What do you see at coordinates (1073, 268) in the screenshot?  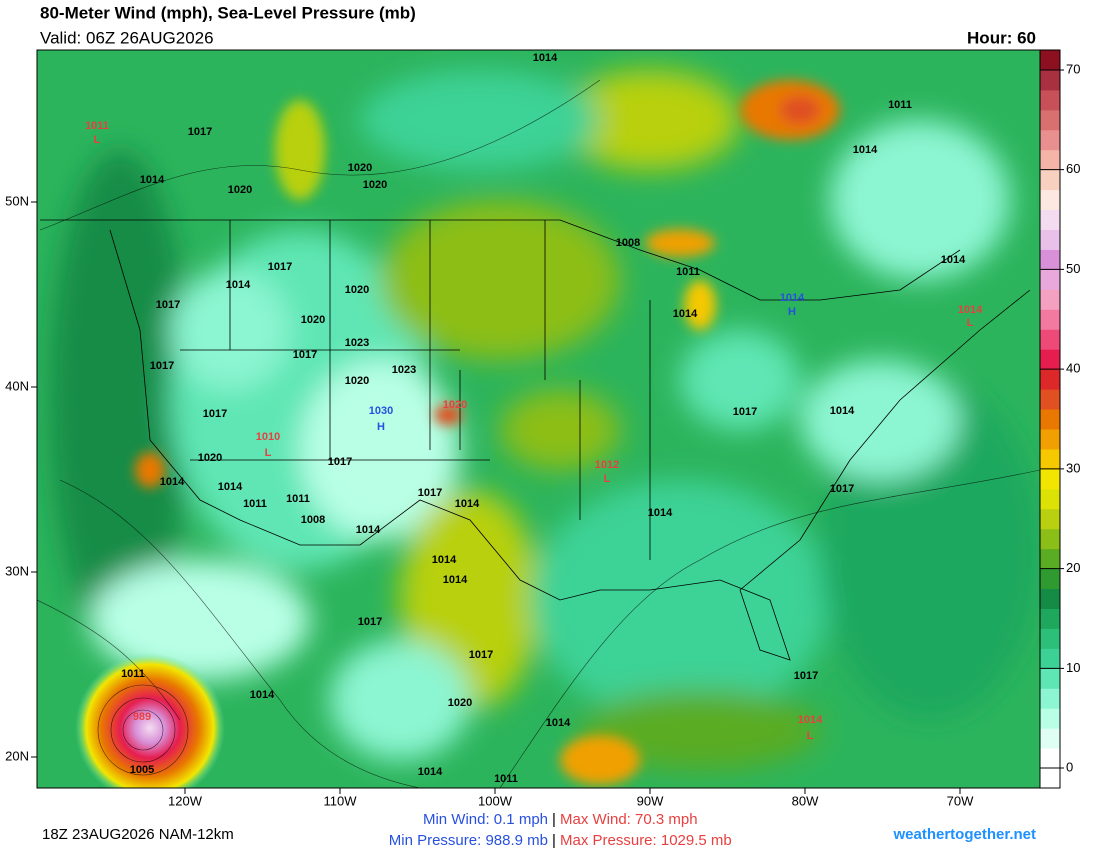 I see `colorbar-tick-label: 50` at bounding box center [1073, 268].